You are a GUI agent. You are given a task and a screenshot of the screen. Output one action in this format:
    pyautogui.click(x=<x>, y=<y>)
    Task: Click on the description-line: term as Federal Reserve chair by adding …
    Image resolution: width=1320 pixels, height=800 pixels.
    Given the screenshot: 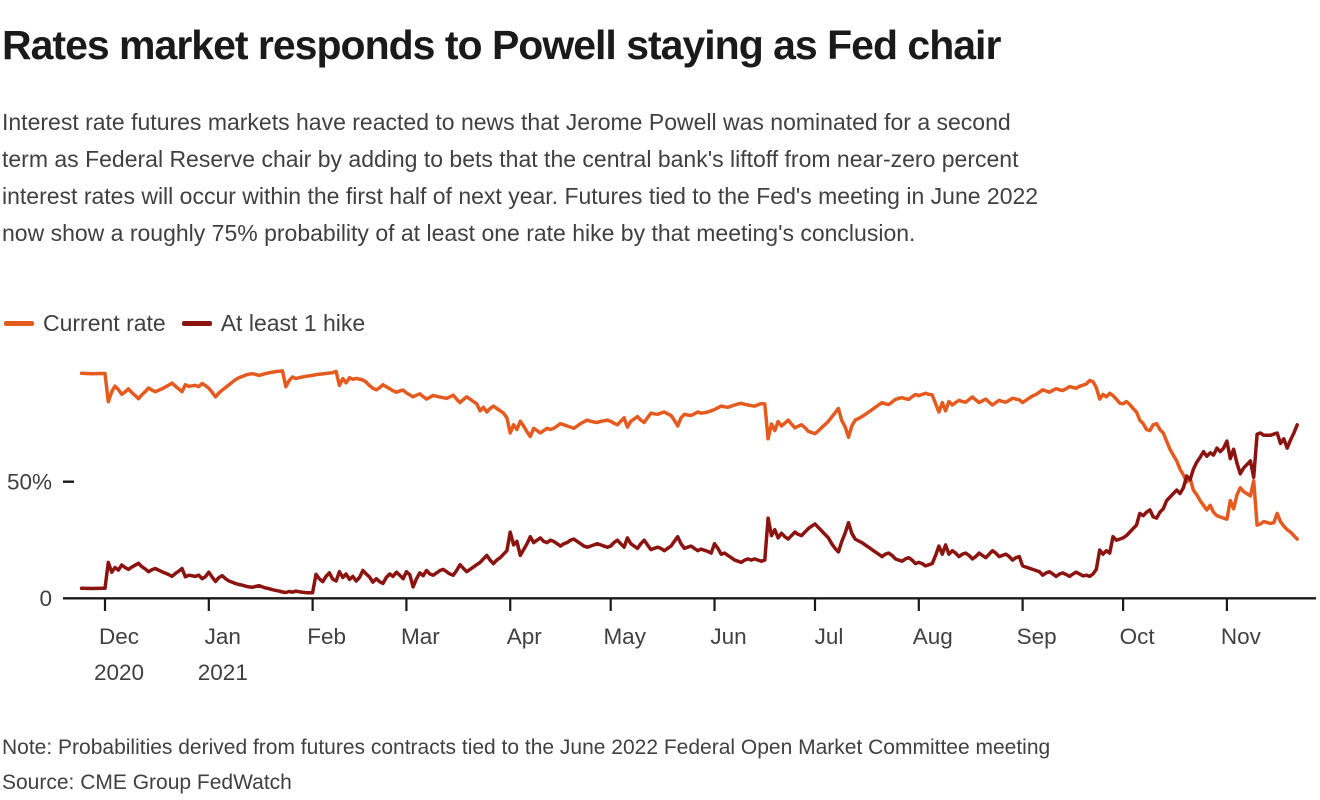 What is the action you would take?
    pyautogui.click(x=510, y=159)
    